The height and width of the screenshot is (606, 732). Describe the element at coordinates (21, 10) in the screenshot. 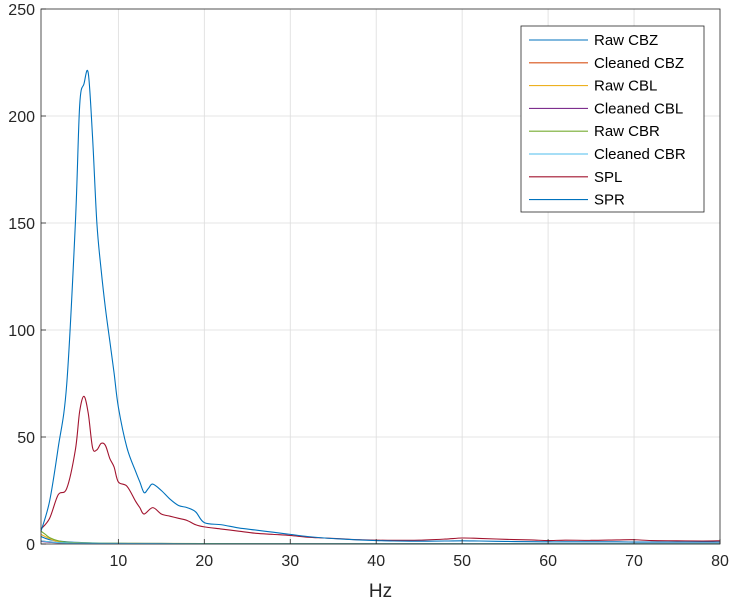

I see `y-tick-label: 250` at that location.